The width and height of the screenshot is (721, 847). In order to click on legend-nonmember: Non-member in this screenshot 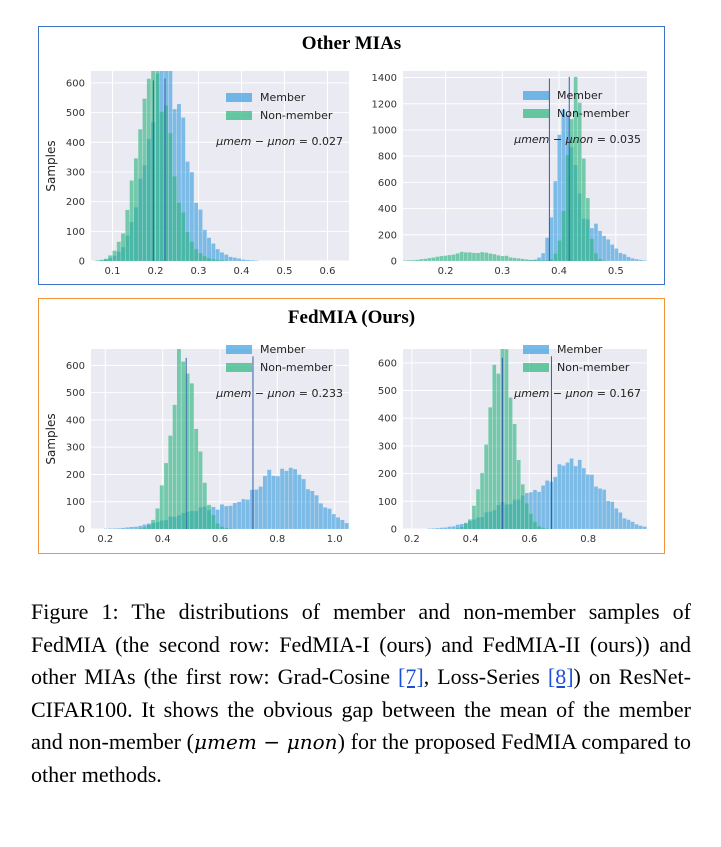, I will do `click(593, 113)`.